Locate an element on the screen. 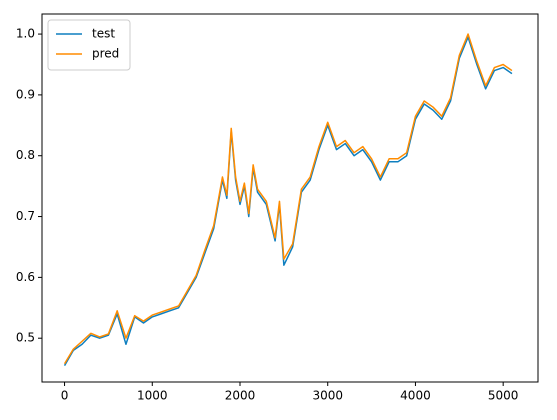 The width and height of the screenshot is (557, 420). x-tick-label: 0 is located at coordinates (65, 396).